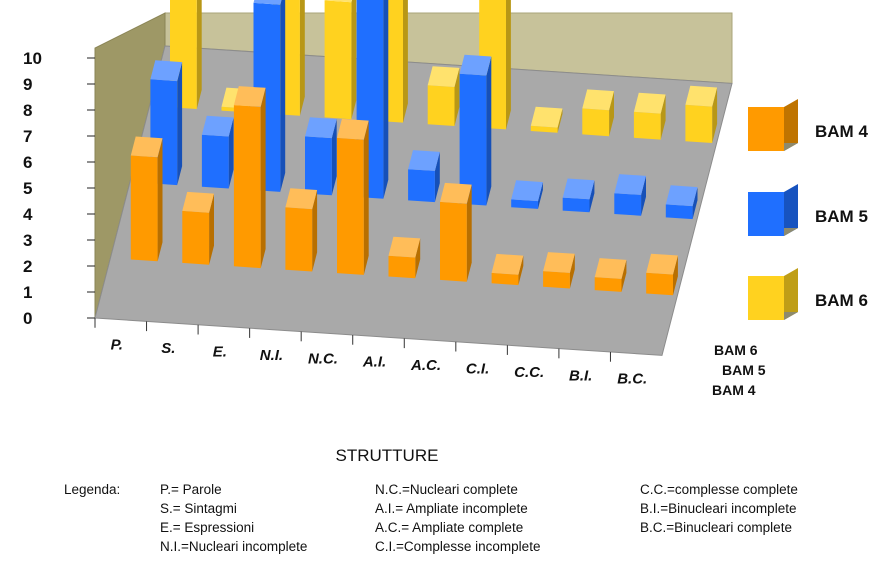 The image size is (891, 566). I want to click on y-tick-label: 2, so click(27, 266).